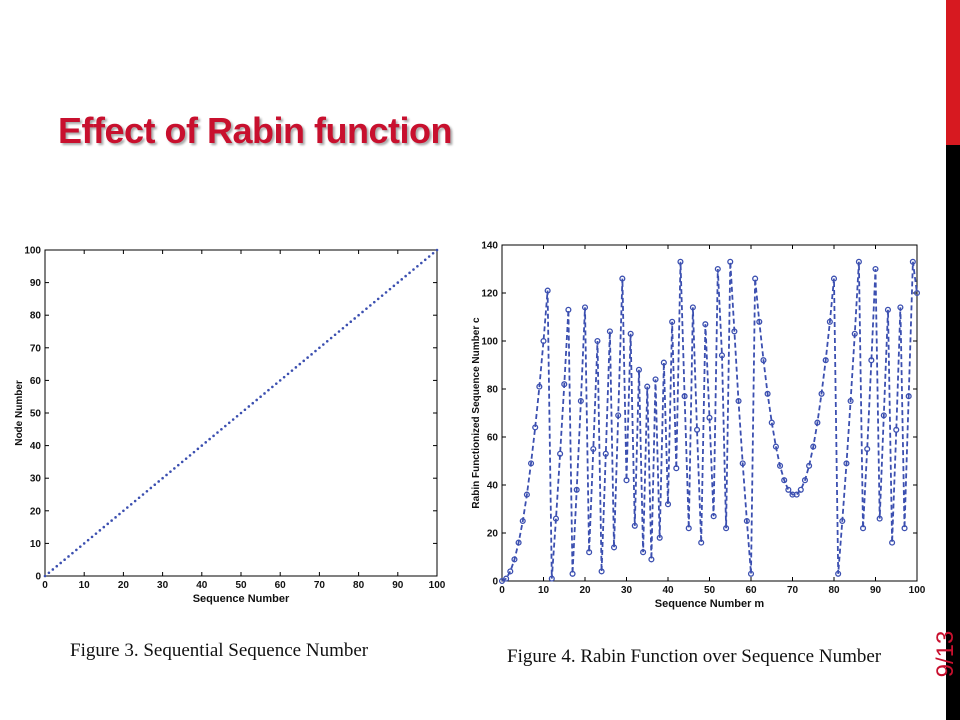 This screenshot has height=720, width=960. Describe the element at coordinates (255, 130) in the screenshot. I see `slide-title: Effect of Rabin function` at that location.